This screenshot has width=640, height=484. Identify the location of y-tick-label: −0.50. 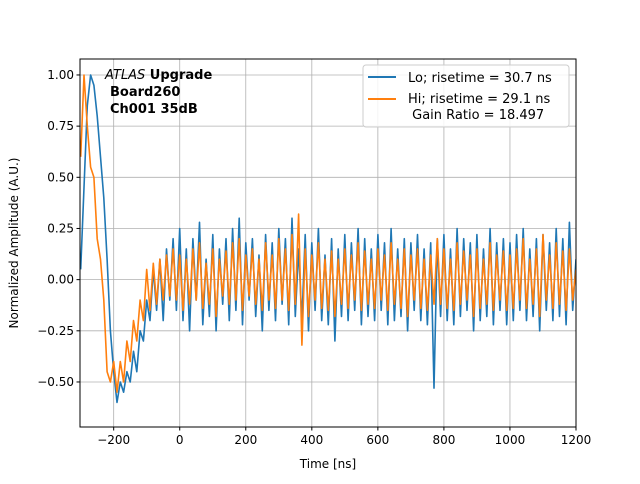
(55, 382).